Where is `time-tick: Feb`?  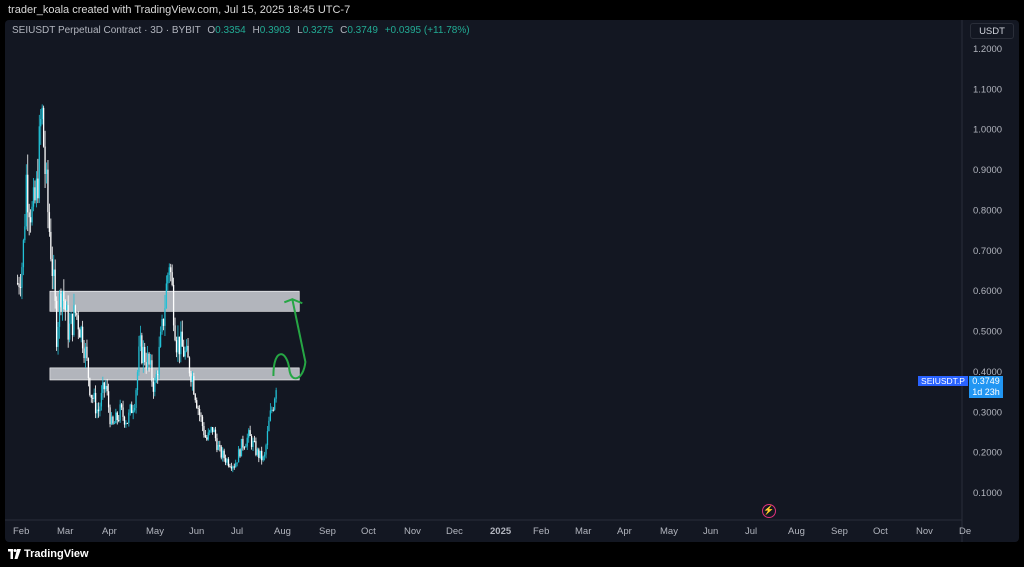
time-tick: Feb is located at coordinates (21, 531).